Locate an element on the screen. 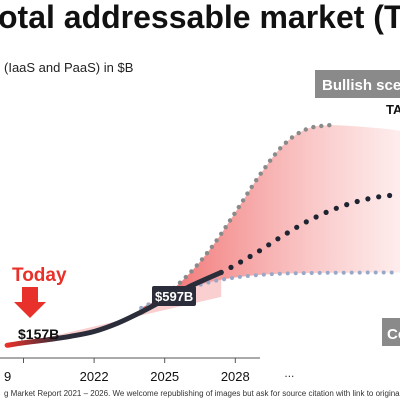 This screenshot has width=400, height=400. conservative-scenario-box is located at coordinates (391, 332).